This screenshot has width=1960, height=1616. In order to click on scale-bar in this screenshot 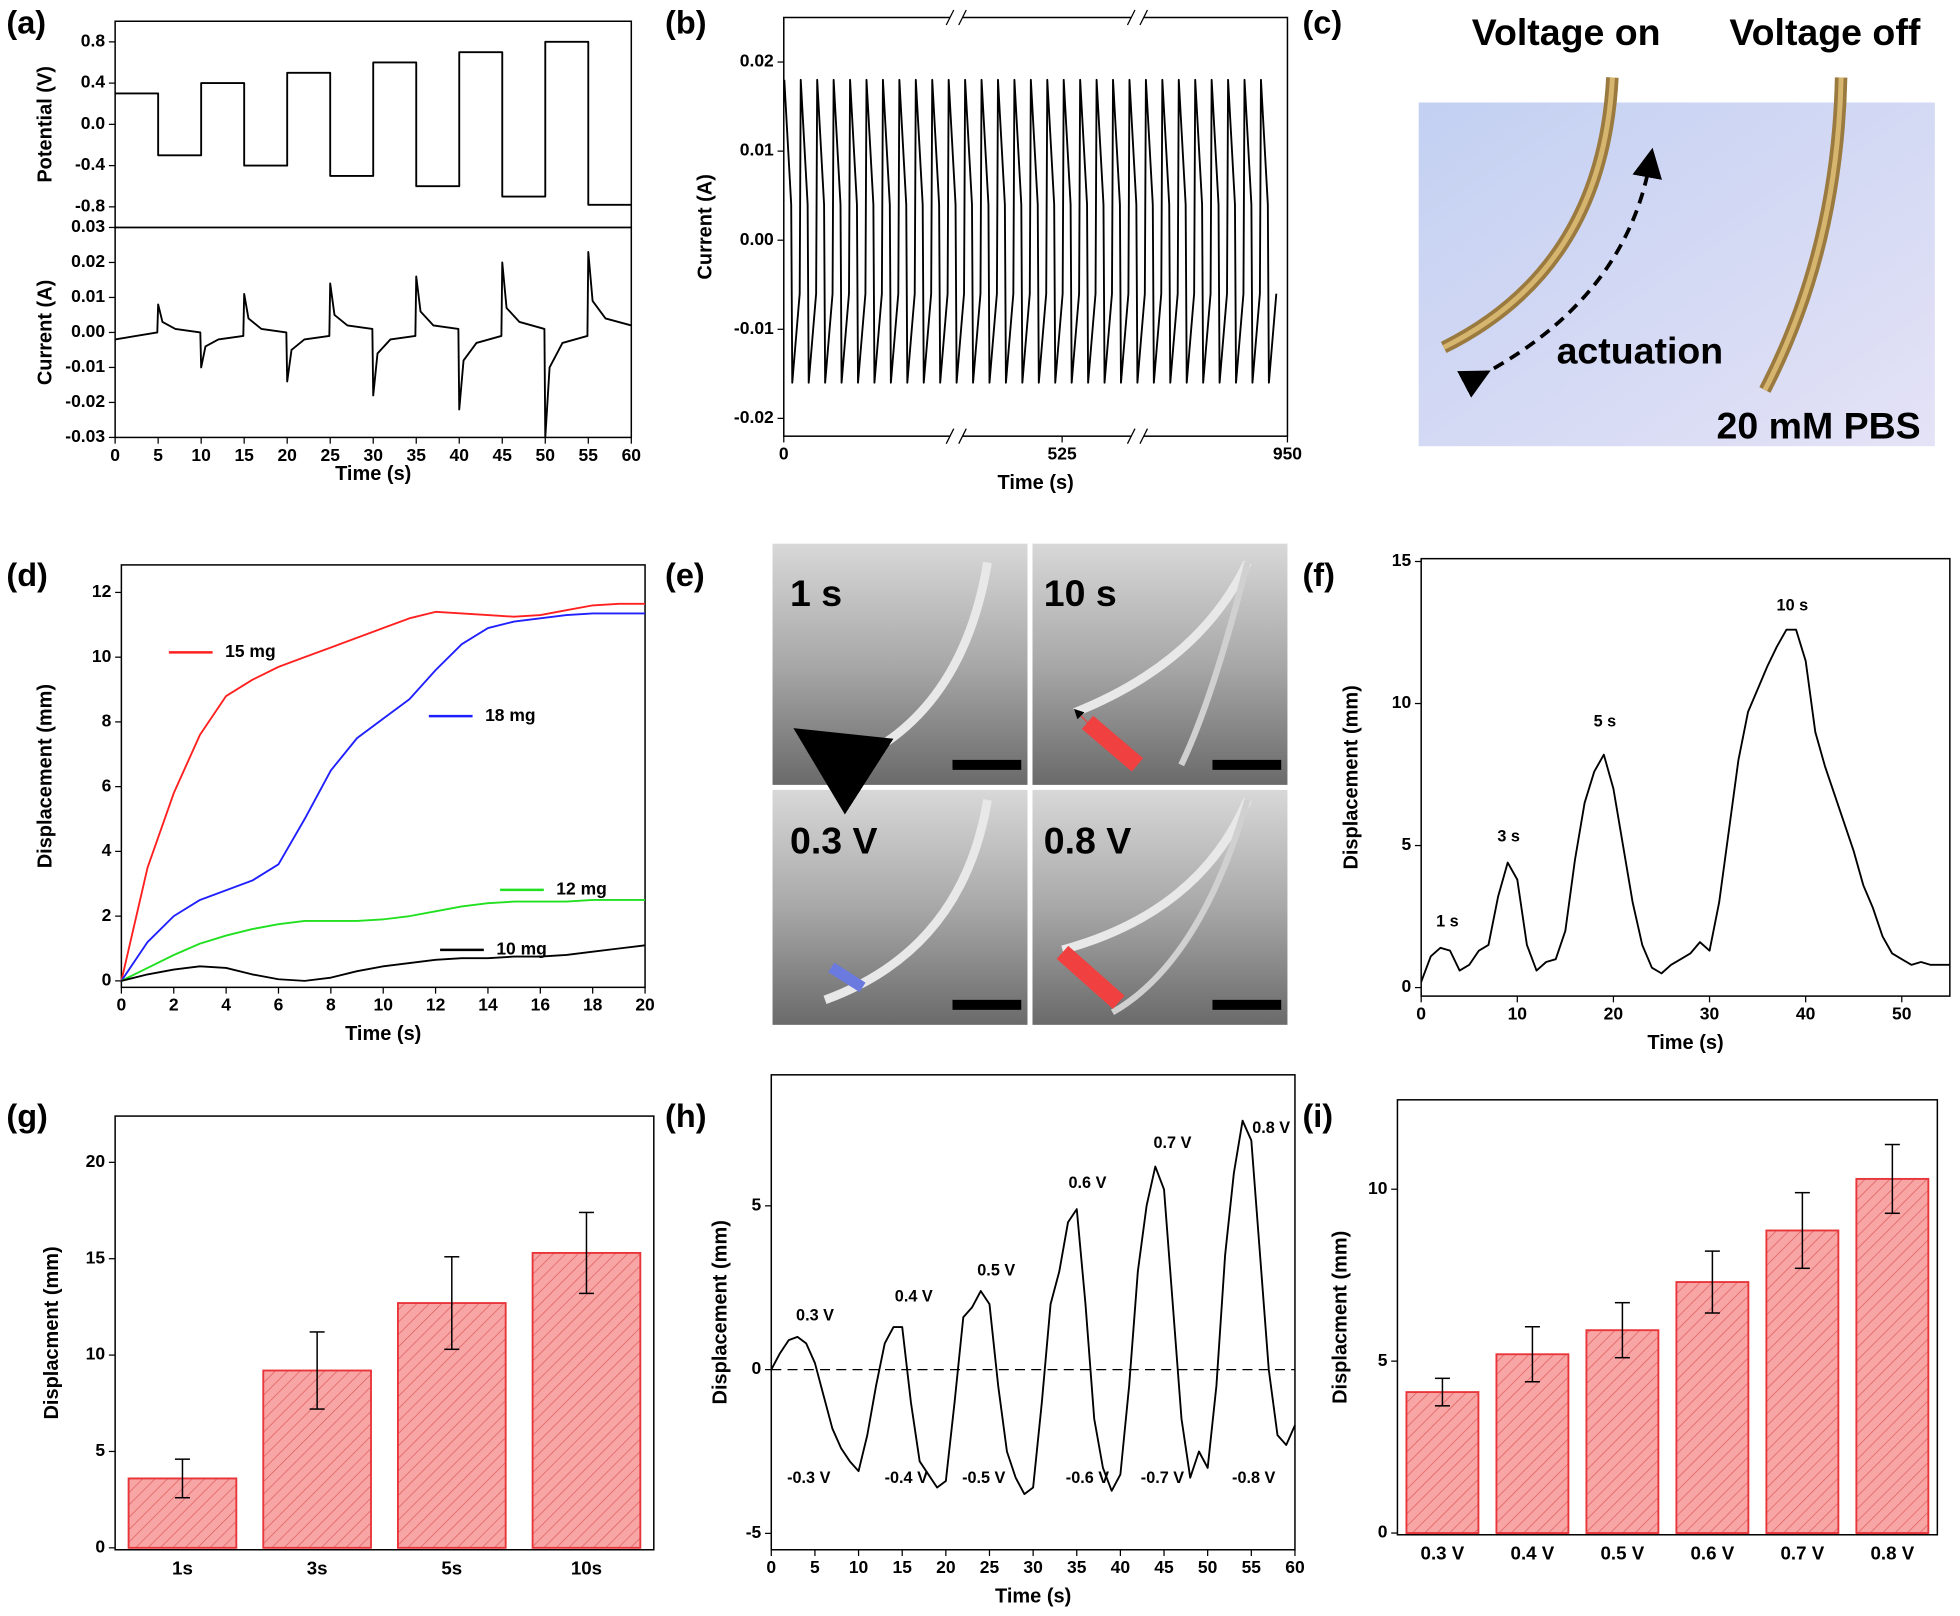, I will do `click(987, 764)`.